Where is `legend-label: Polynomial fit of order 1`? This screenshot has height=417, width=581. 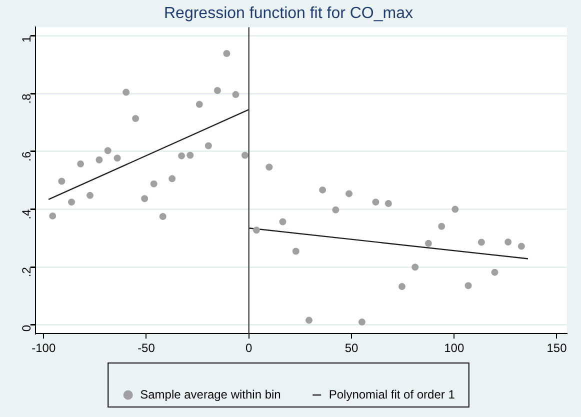
legend-label: Polynomial fit of order 1 is located at coordinates (392, 394).